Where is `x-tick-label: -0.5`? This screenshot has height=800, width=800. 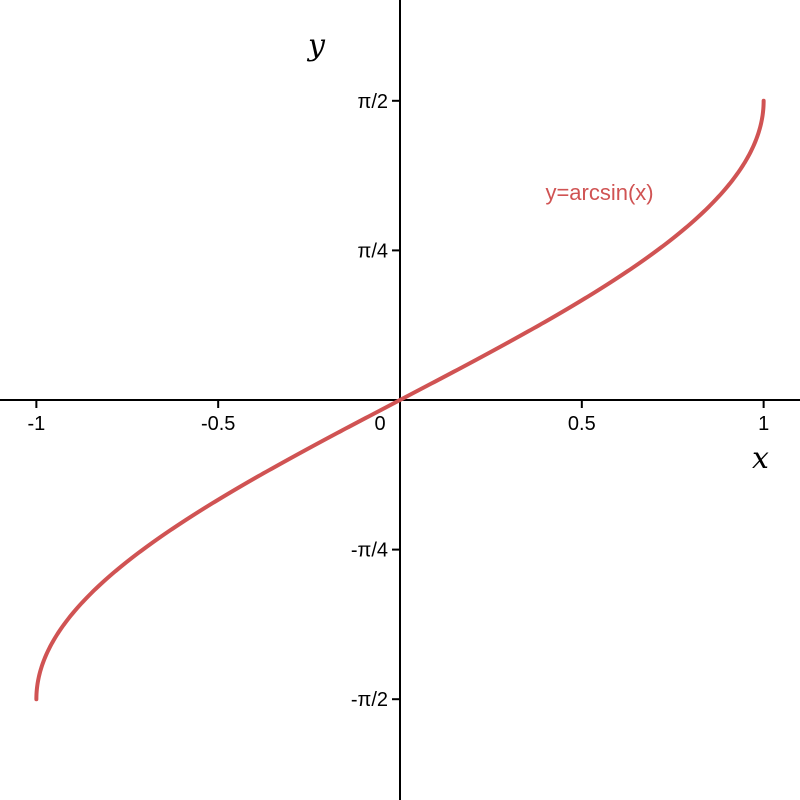
x-tick-label: -0.5 is located at coordinates (218, 424).